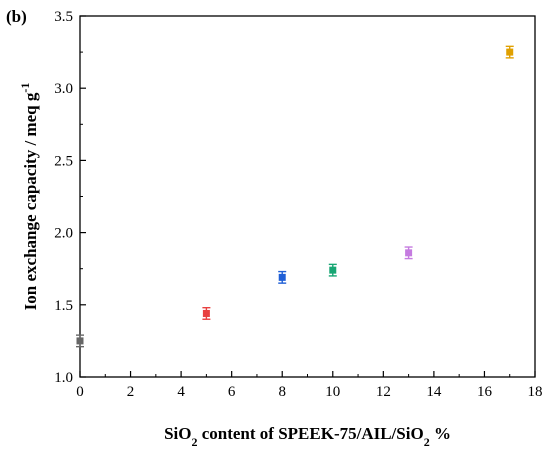  What do you see at coordinates (63, 378) in the screenshot?
I see `y-tick-label: 1.0` at bounding box center [63, 378].